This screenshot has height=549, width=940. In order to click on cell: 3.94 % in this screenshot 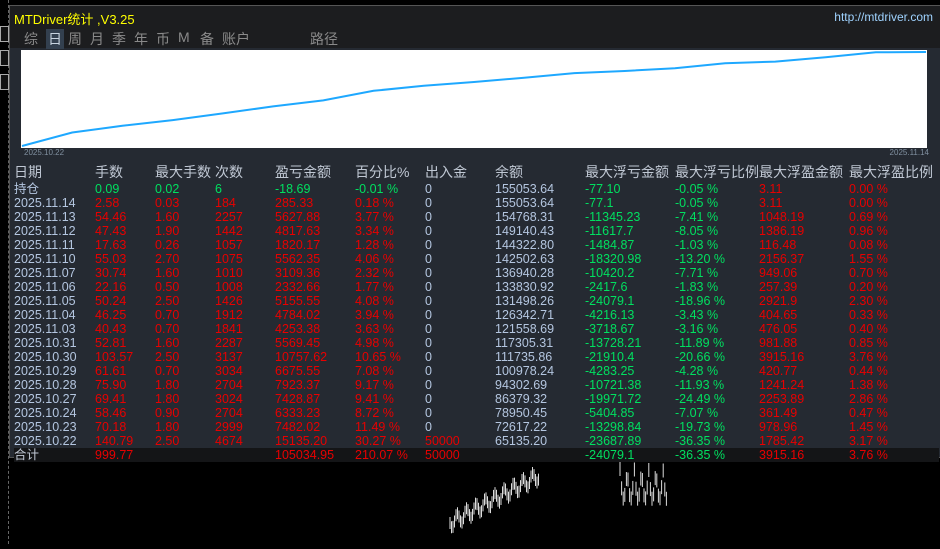, I will do `click(374, 315)`.